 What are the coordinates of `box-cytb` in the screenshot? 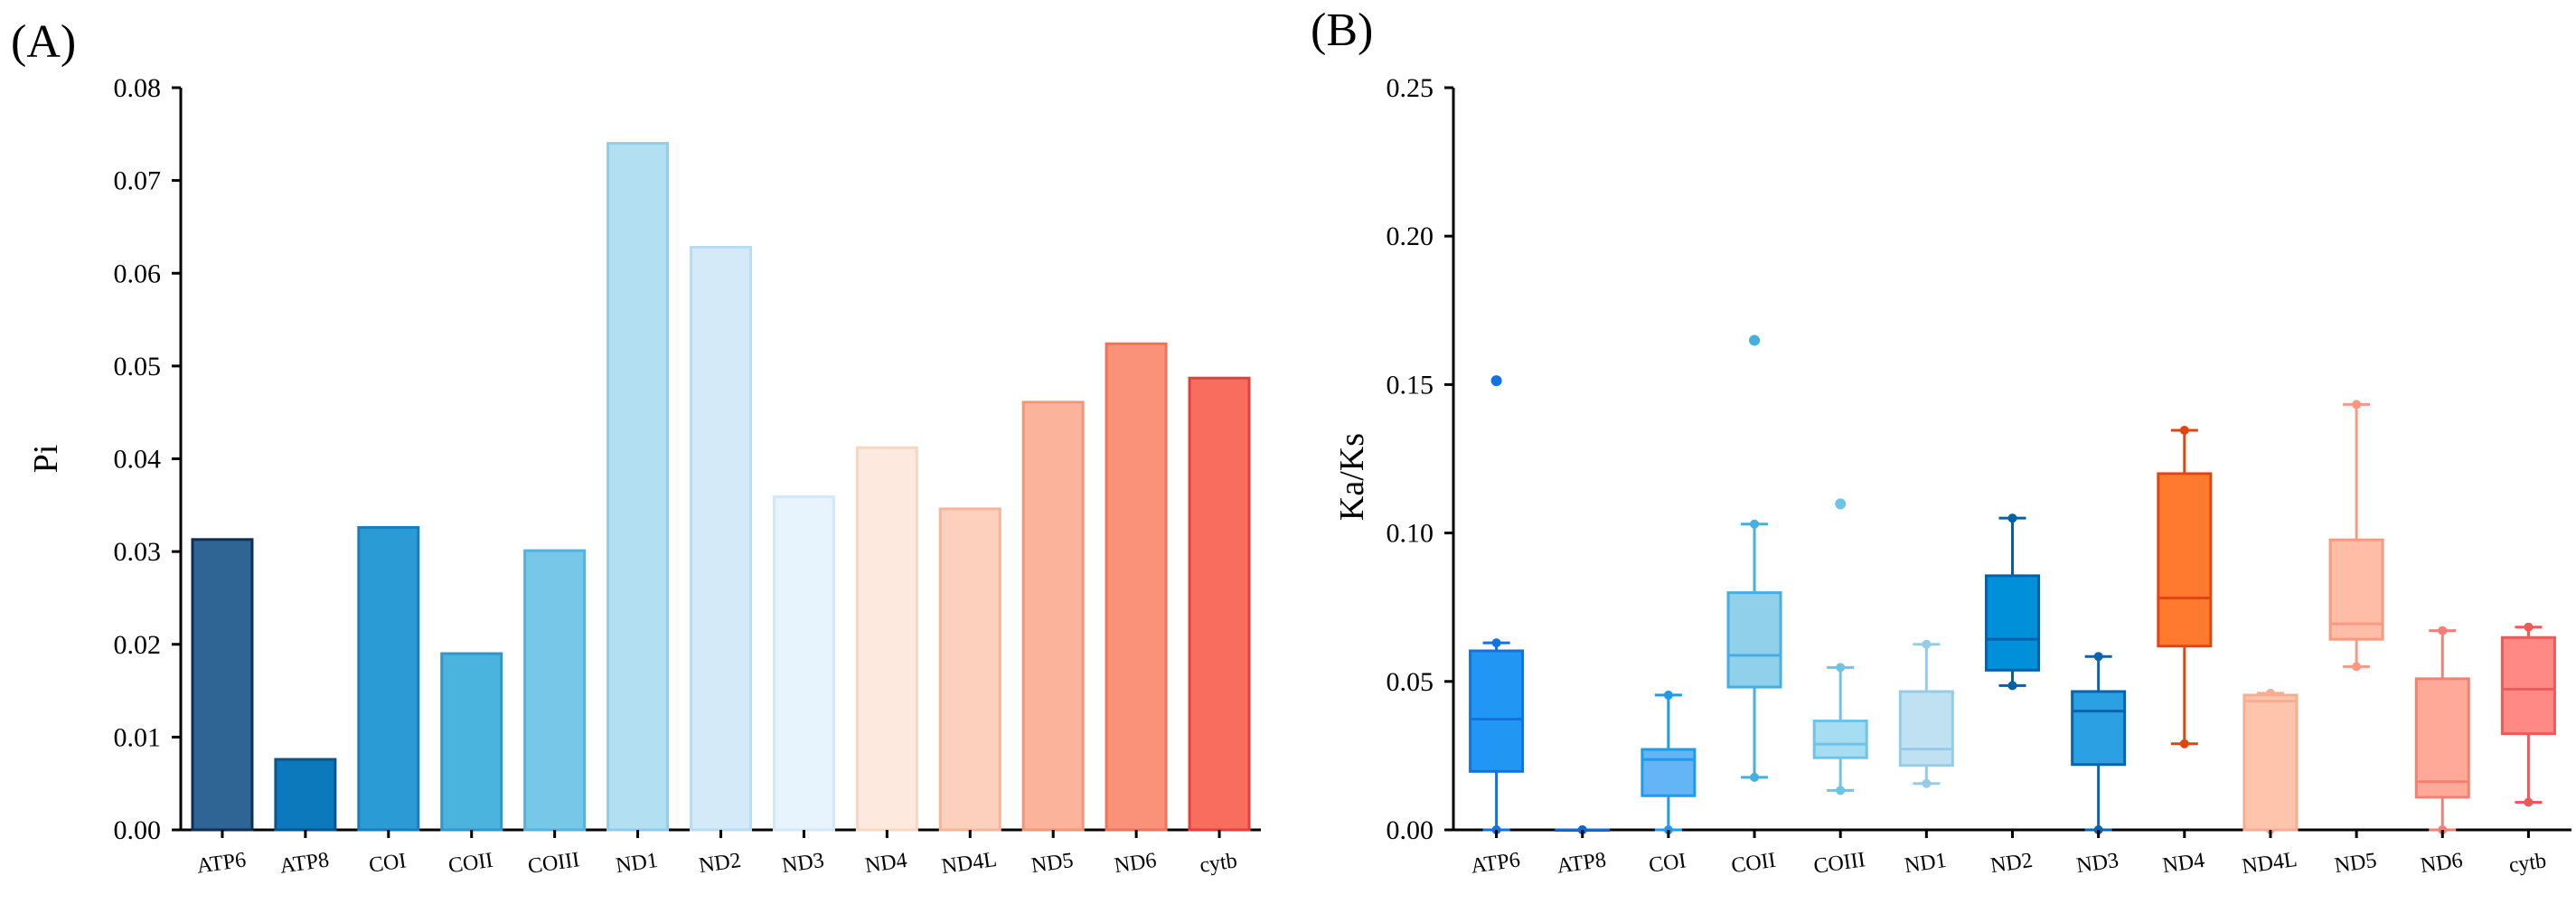 It's located at (2528, 714).